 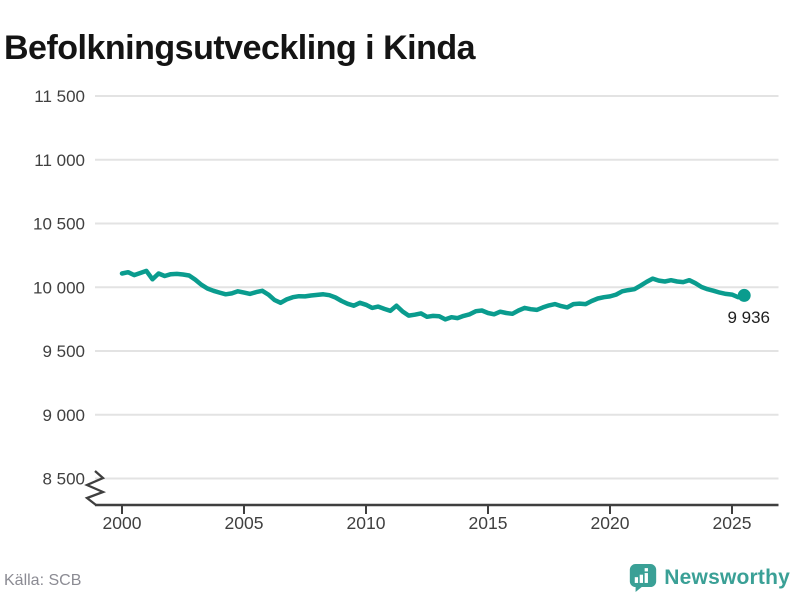 I want to click on last-value-label: 9 936, so click(x=748, y=317).